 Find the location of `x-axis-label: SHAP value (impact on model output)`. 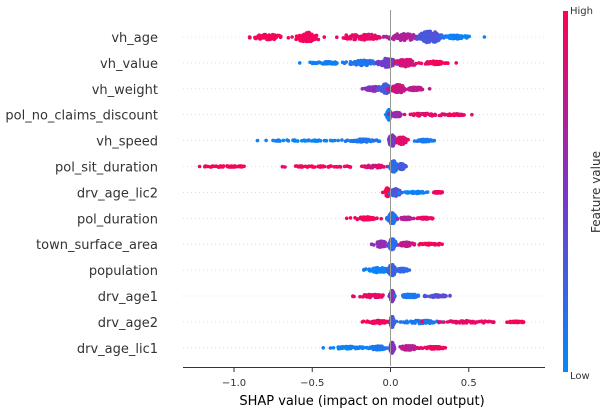

x-axis-label: SHAP value (impact on model output) is located at coordinates (361, 401).